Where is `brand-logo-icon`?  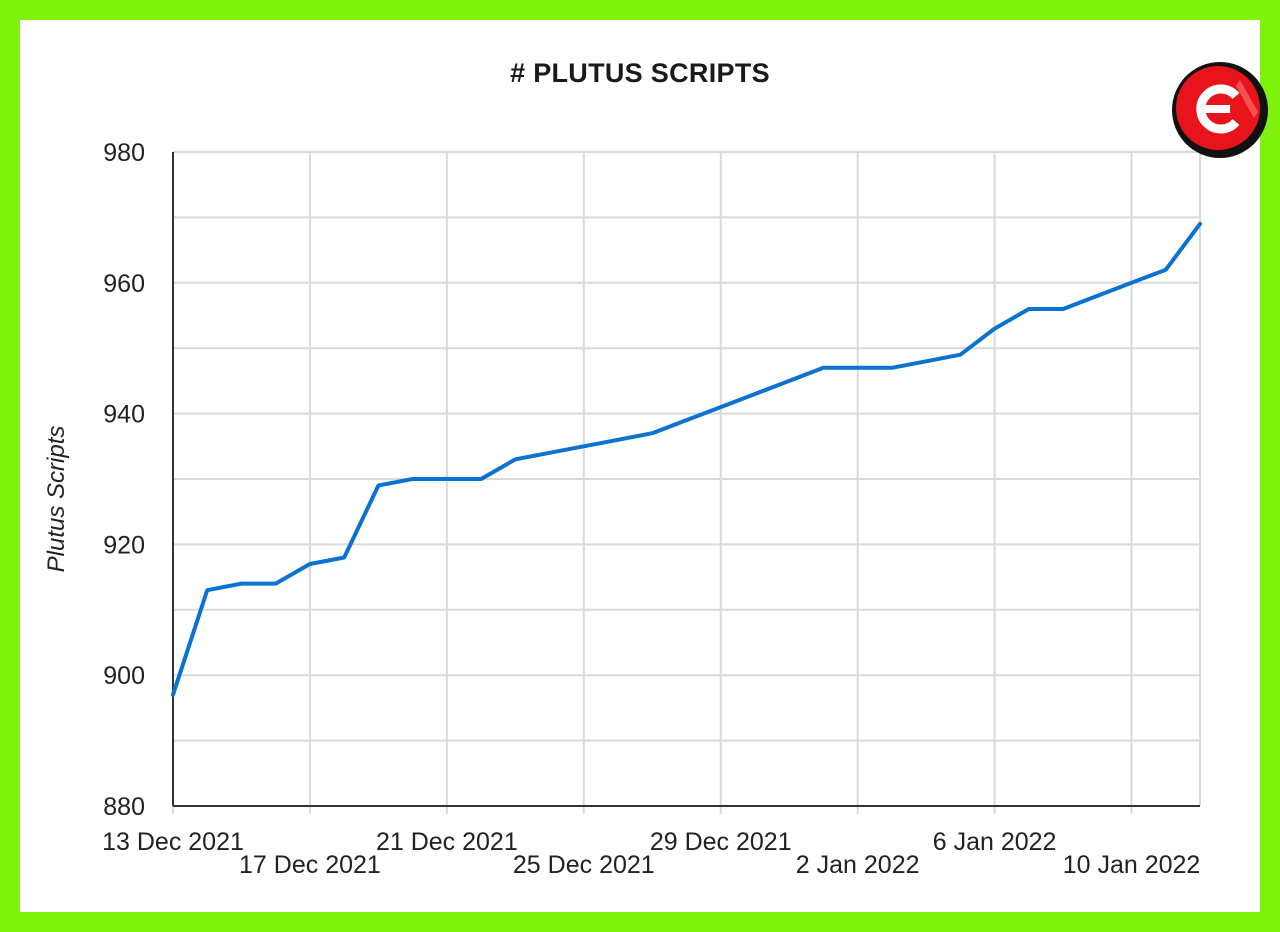
brand-logo-icon is located at coordinates (1220, 110).